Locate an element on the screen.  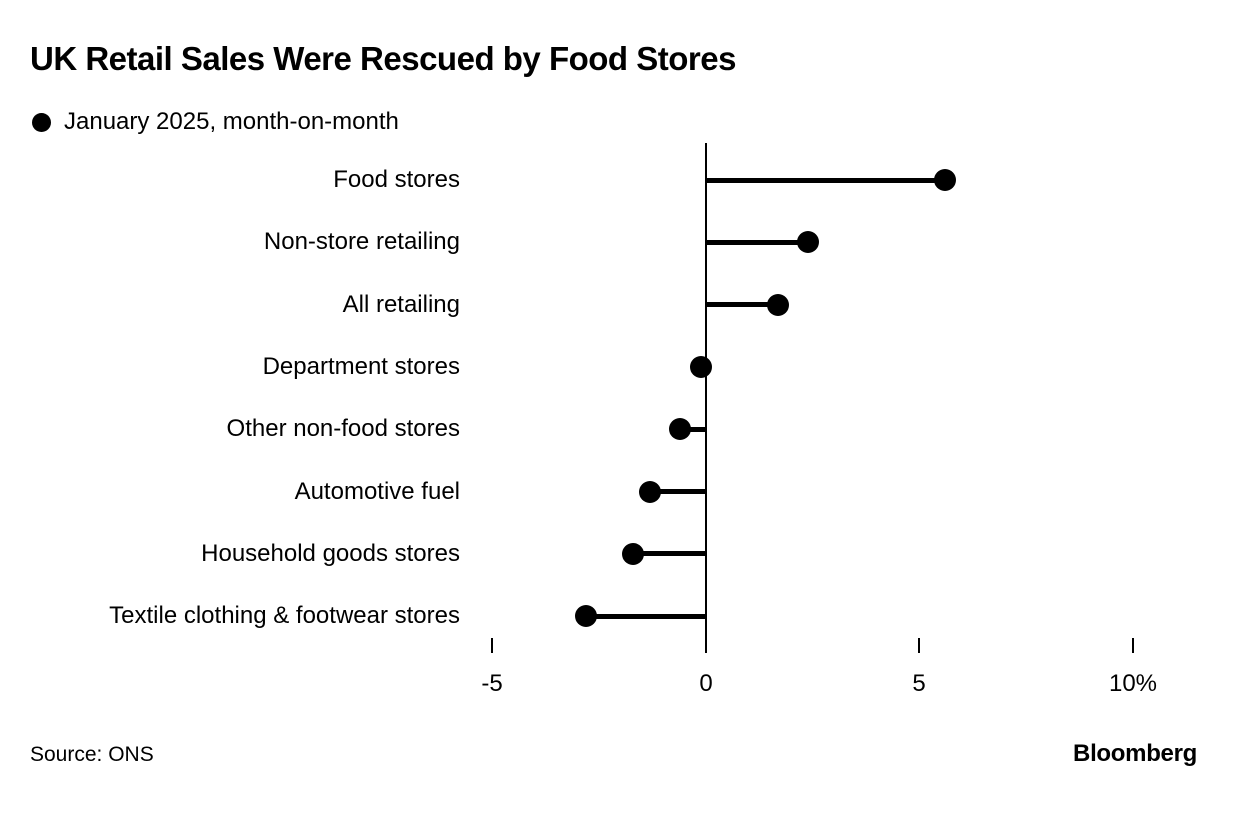
bloomberg-logo: Bloomberg is located at coordinates (1135, 753).